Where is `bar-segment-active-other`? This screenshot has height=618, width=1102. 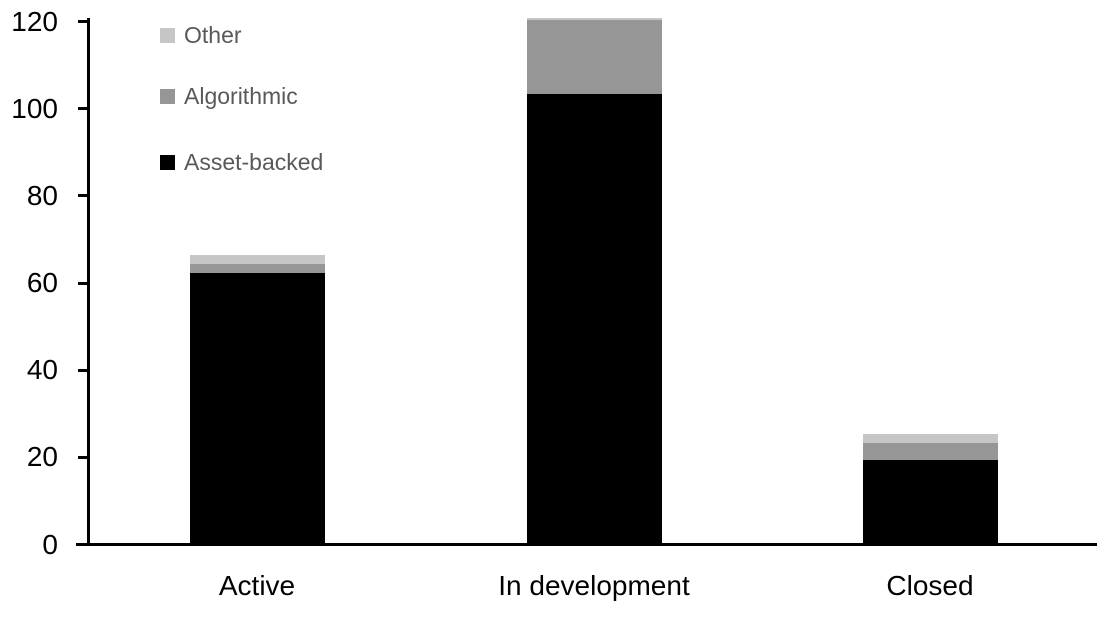 bar-segment-active-other is located at coordinates (257, 260).